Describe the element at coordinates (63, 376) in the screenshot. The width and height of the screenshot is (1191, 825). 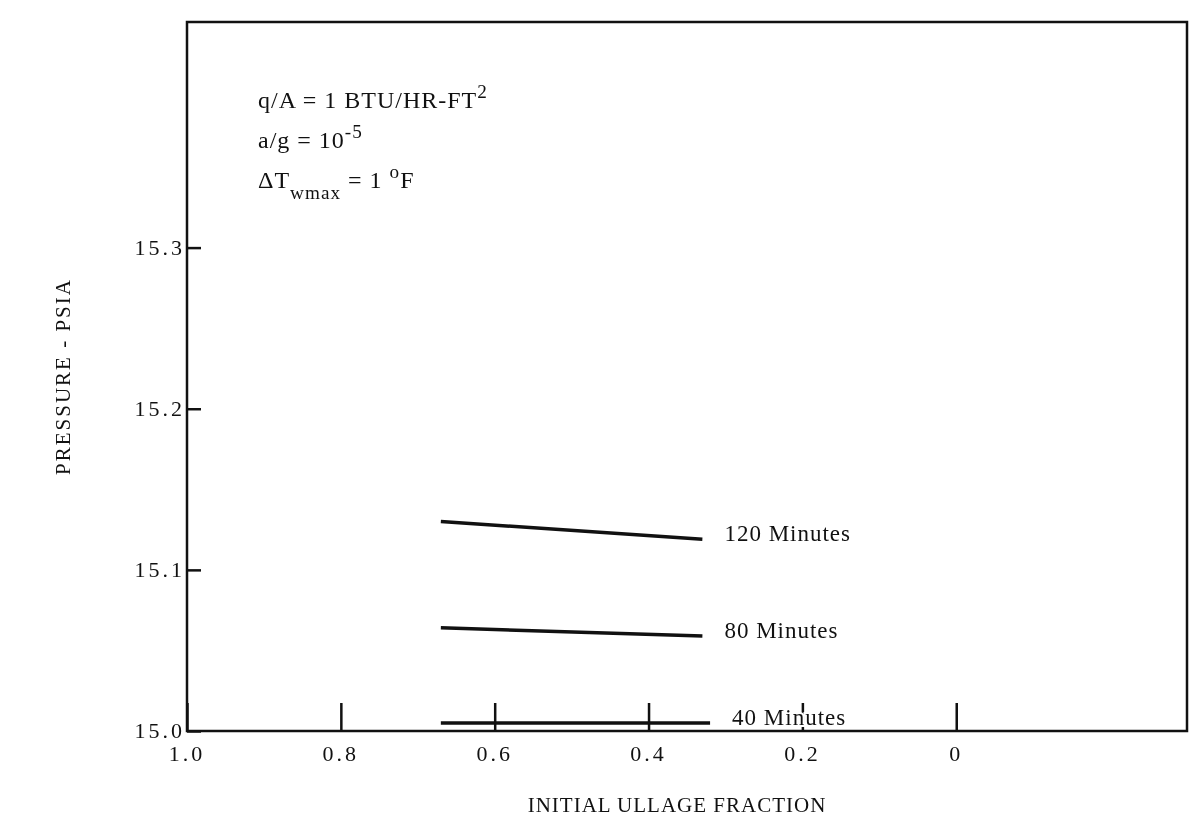
I see `y-axis-title: PRESSURE - PSIA` at that location.